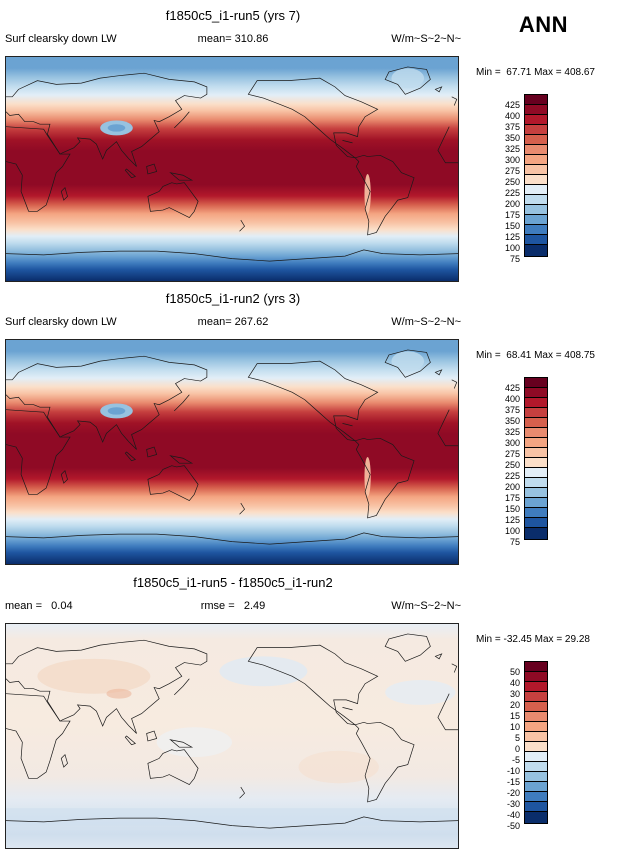 Image resolution: width=617 pixels, height=861 pixels. What do you see at coordinates (515, 760) in the screenshot?
I see `colorbar-tick-label: -5` at bounding box center [515, 760].